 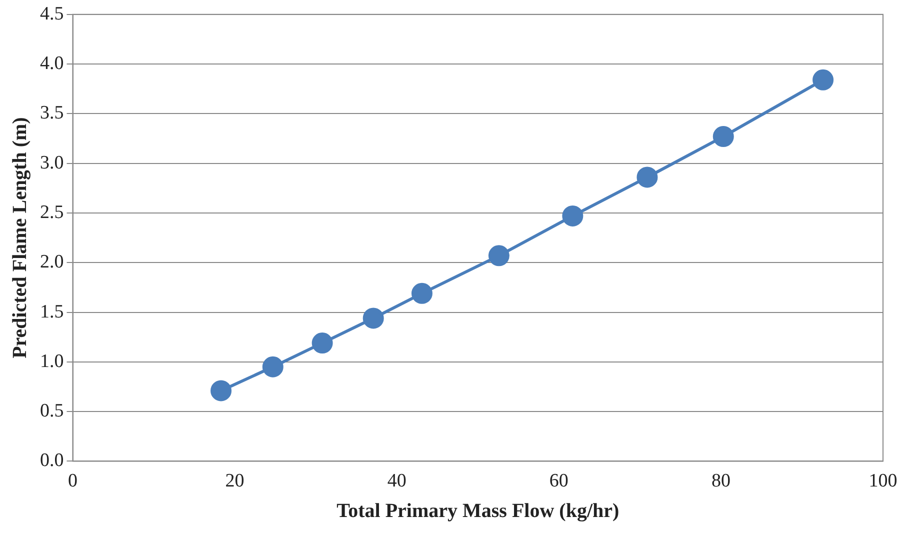 I want to click on y-tick-label: 1.5, so click(x=52, y=311).